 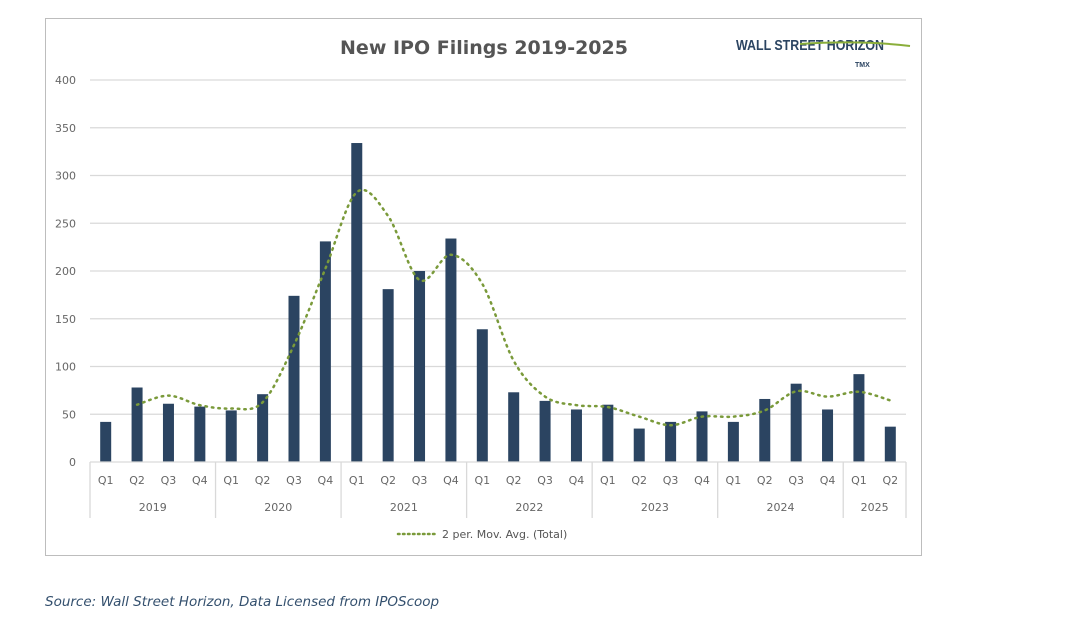 I want to click on logo: WALL STREET HORIZON TMX, so click(x=823, y=53).